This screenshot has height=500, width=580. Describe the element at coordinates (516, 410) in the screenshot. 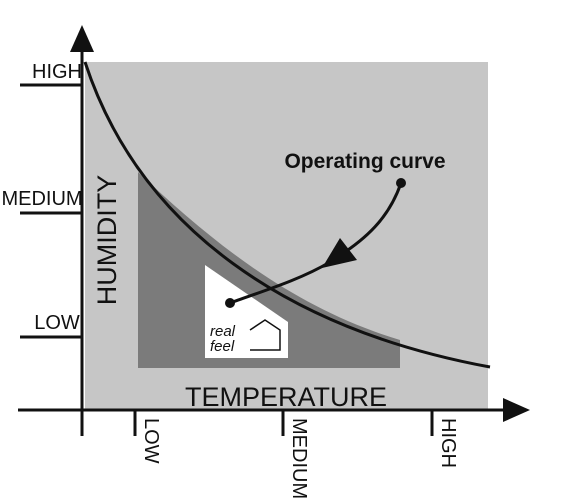

I see `x-arrow` at that location.